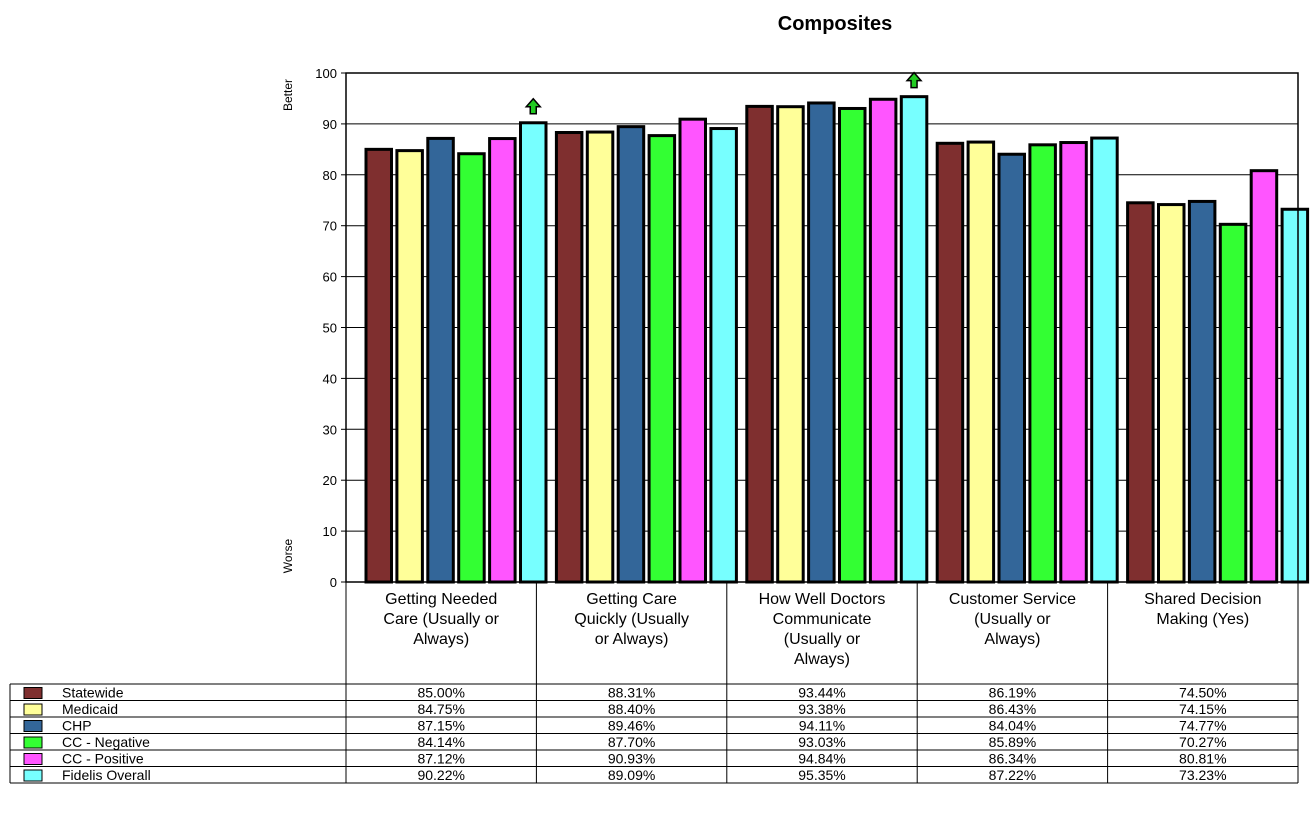  Describe the element at coordinates (822, 619) in the screenshot. I see `category-label-line: Communicate` at that location.